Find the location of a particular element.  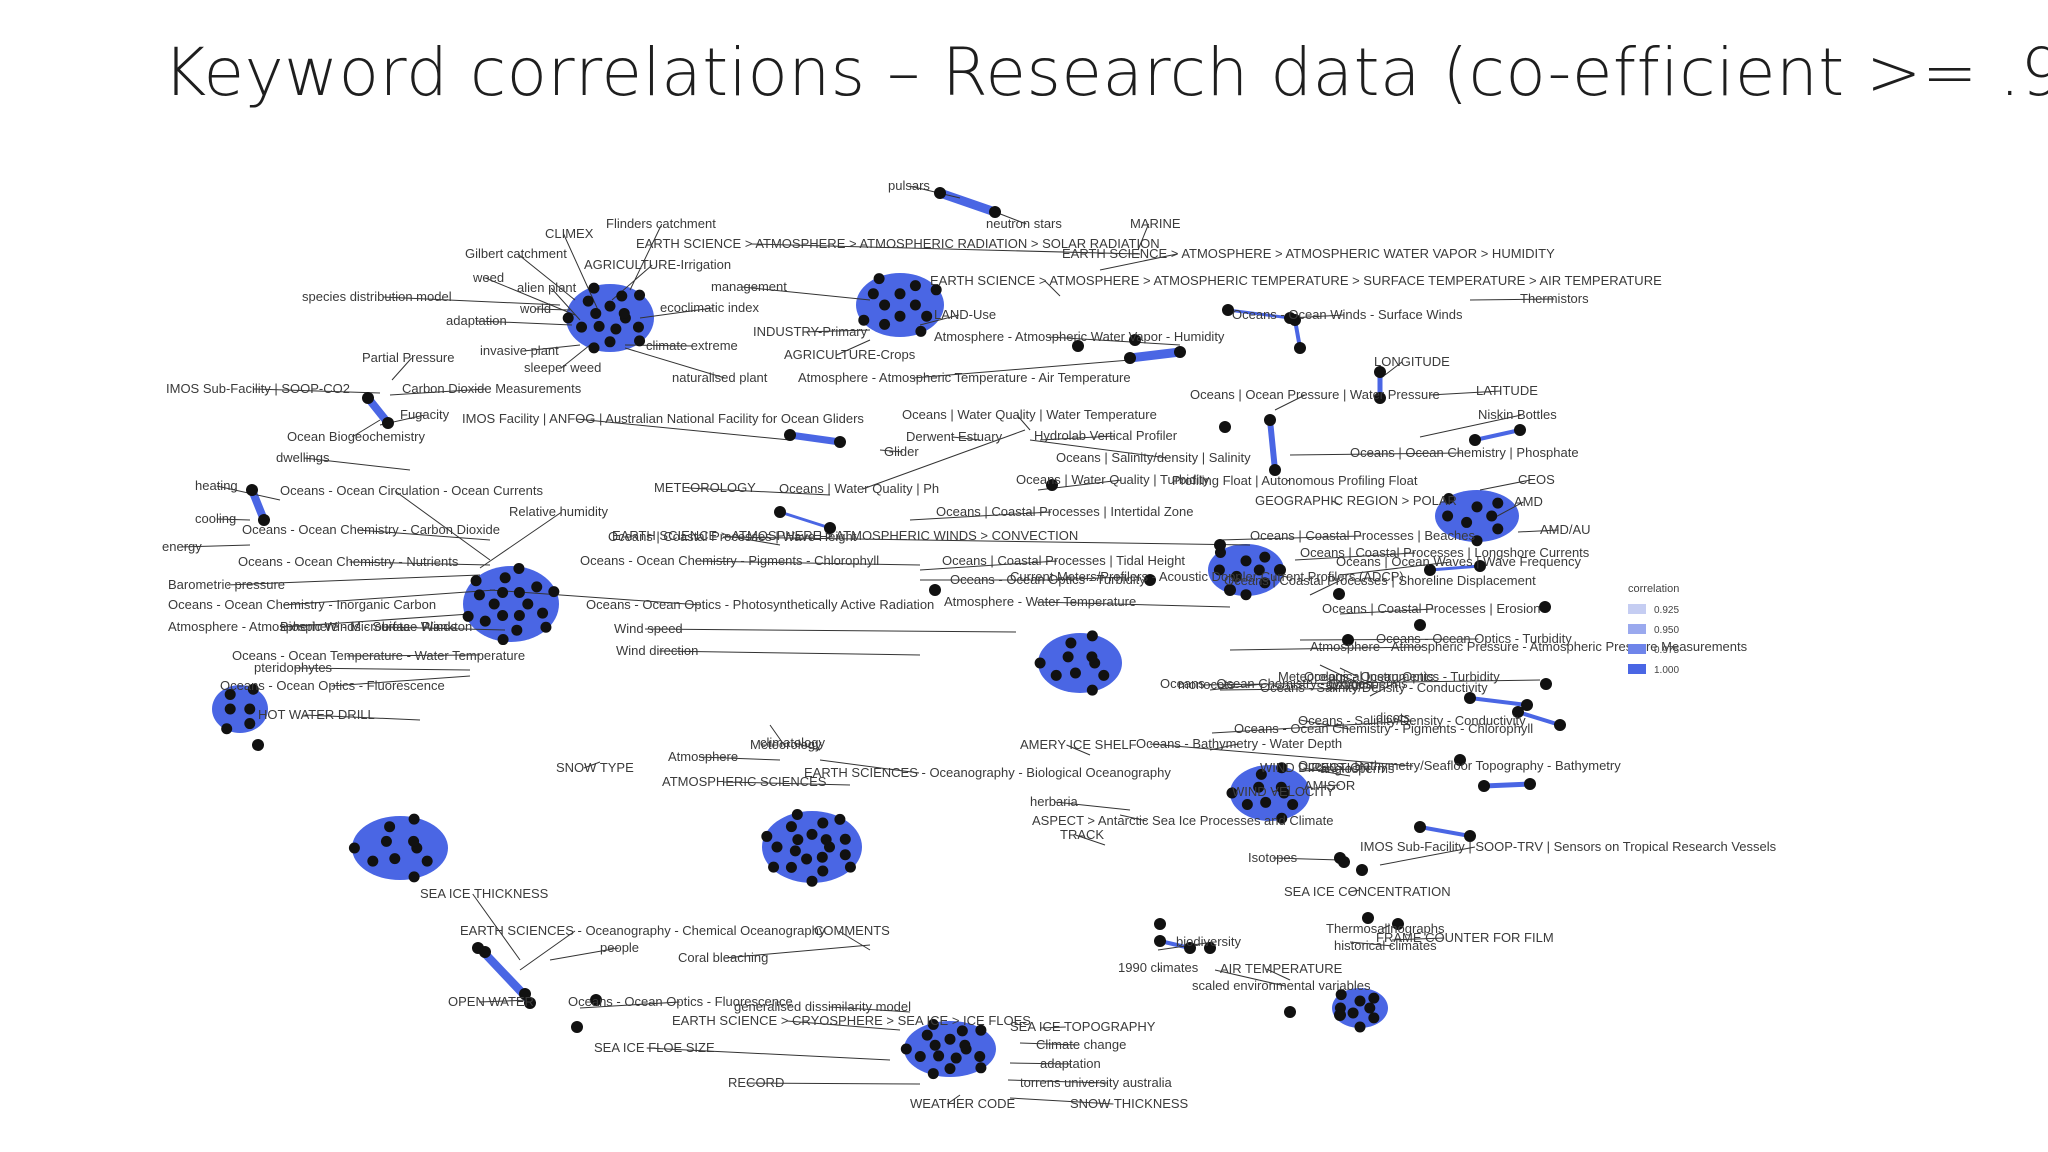

keyword-label: GEOGRAPHIC REGION > POLAR is located at coordinates (1356, 500).